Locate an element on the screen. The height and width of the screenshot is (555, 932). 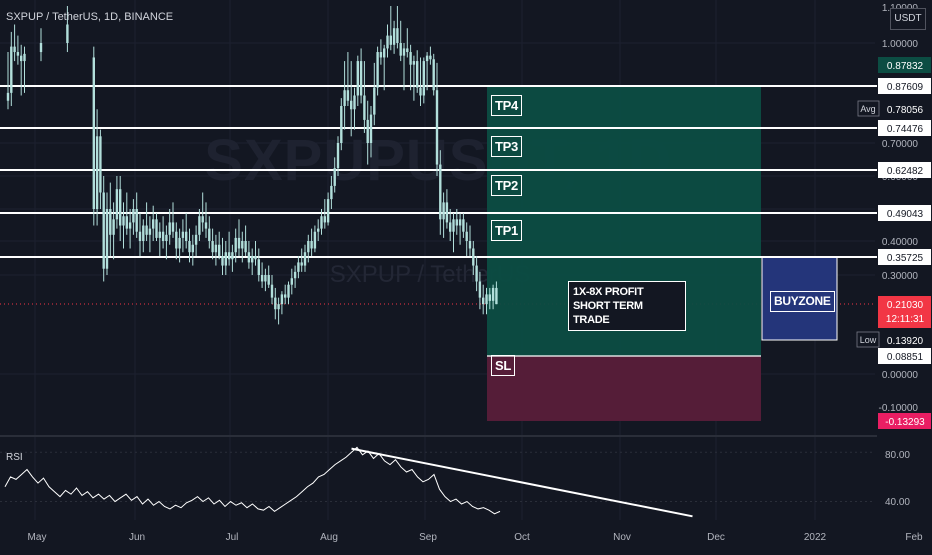
avg-price-tag-bg is located at coordinates (904, 109).